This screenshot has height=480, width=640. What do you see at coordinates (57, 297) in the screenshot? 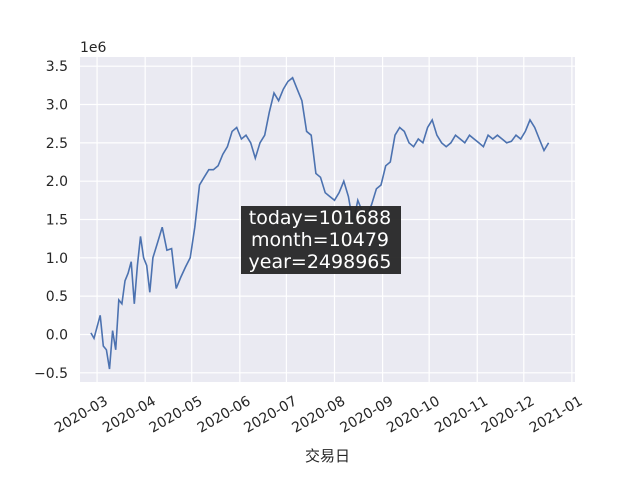
I see `y-tick-label: 0.5` at bounding box center [57, 297].